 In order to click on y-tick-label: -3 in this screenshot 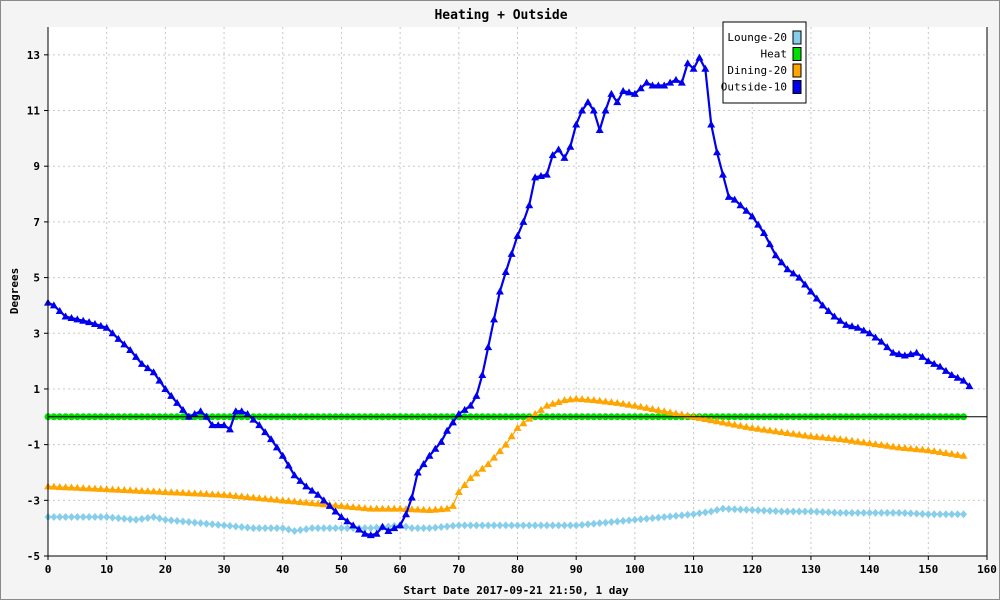, I will do `click(33, 500)`.